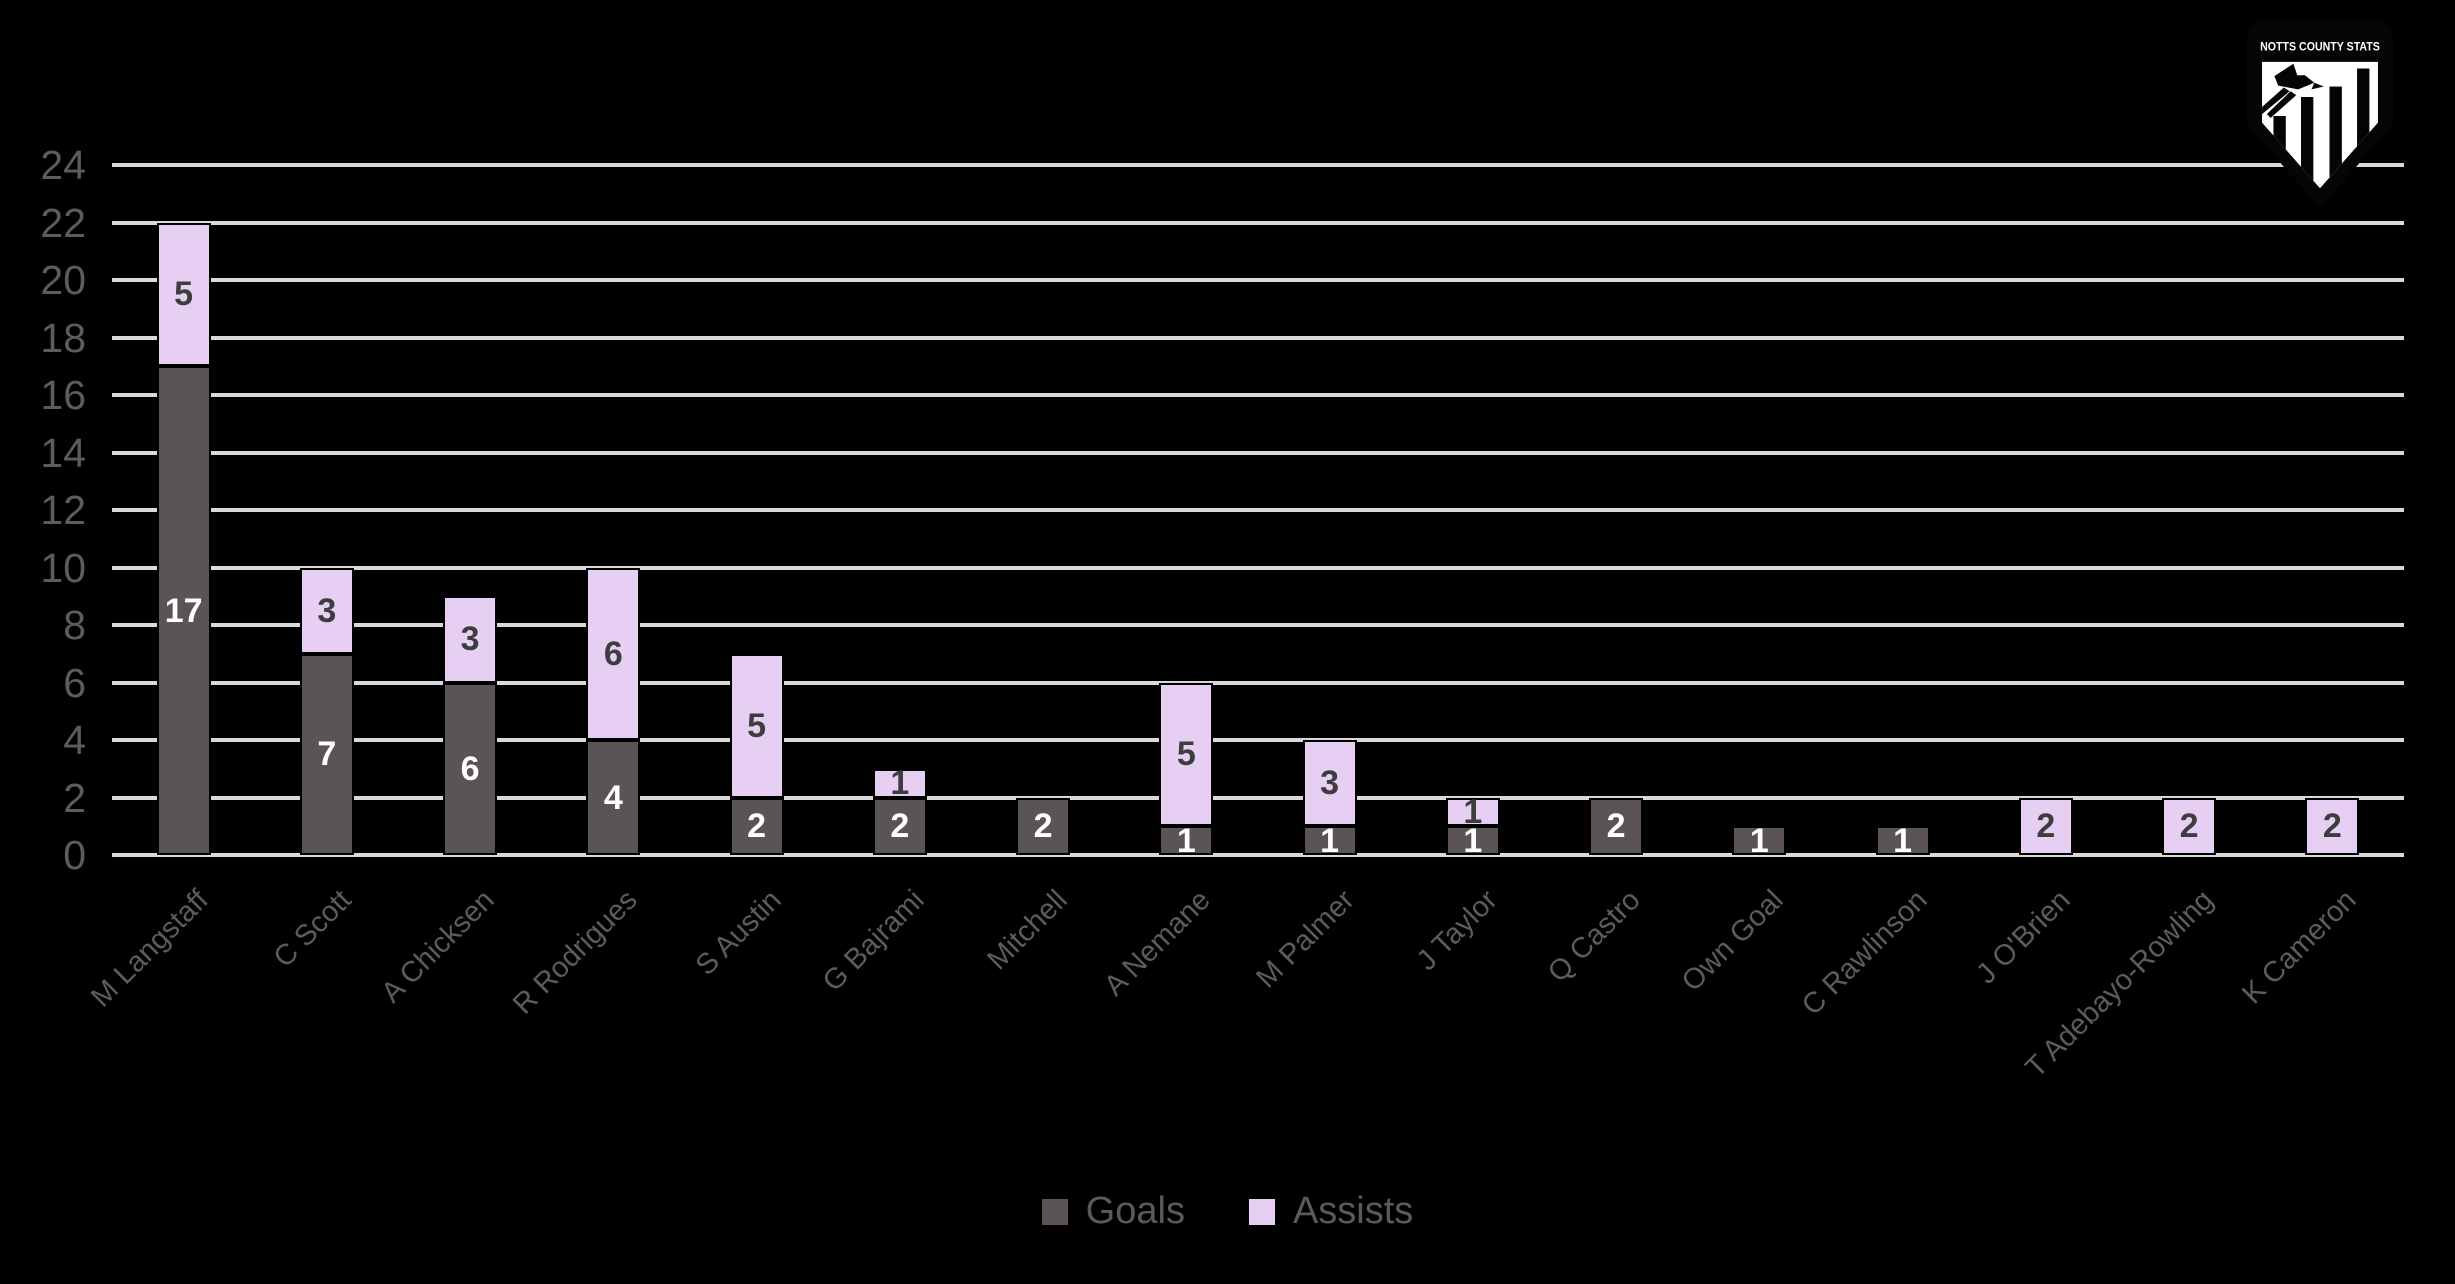  I want to click on y-axis-tick-label: 12, so click(63, 510).